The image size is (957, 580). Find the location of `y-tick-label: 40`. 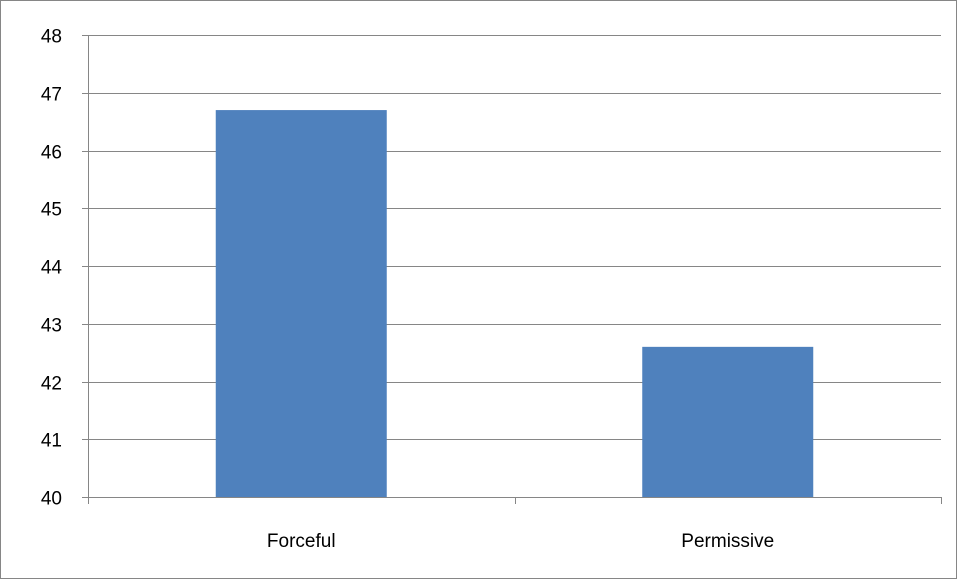

y-tick-label: 40 is located at coordinates (51, 499).